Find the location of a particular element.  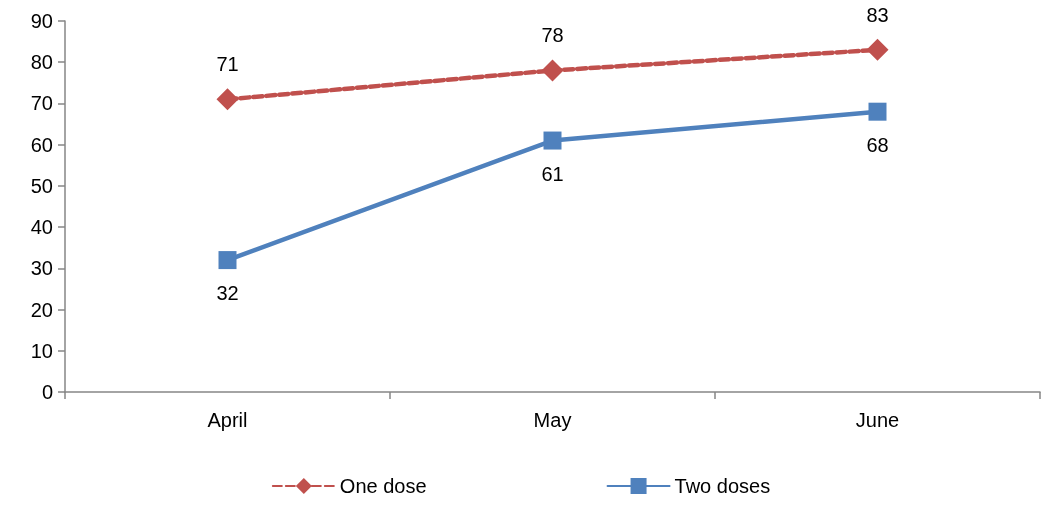

y-tick-label: 90 is located at coordinates (41, 21).